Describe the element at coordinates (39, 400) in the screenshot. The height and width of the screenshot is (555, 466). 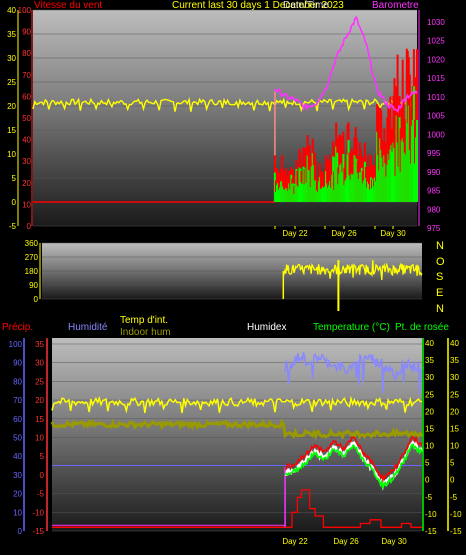
I see `bottom-temp-tick-label: 20` at that location.